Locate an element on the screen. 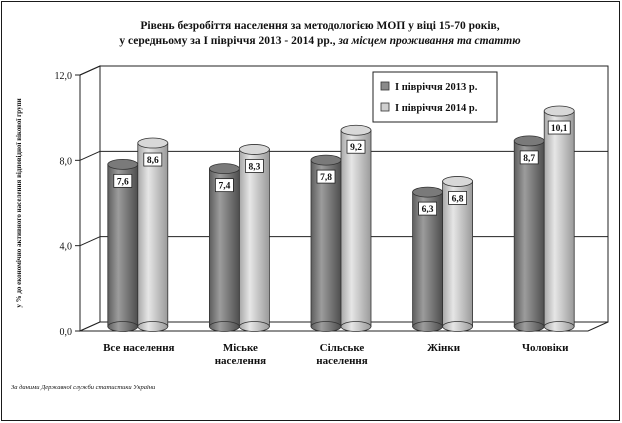 The image size is (622, 423). data-label: 9,2 is located at coordinates (356, 148).